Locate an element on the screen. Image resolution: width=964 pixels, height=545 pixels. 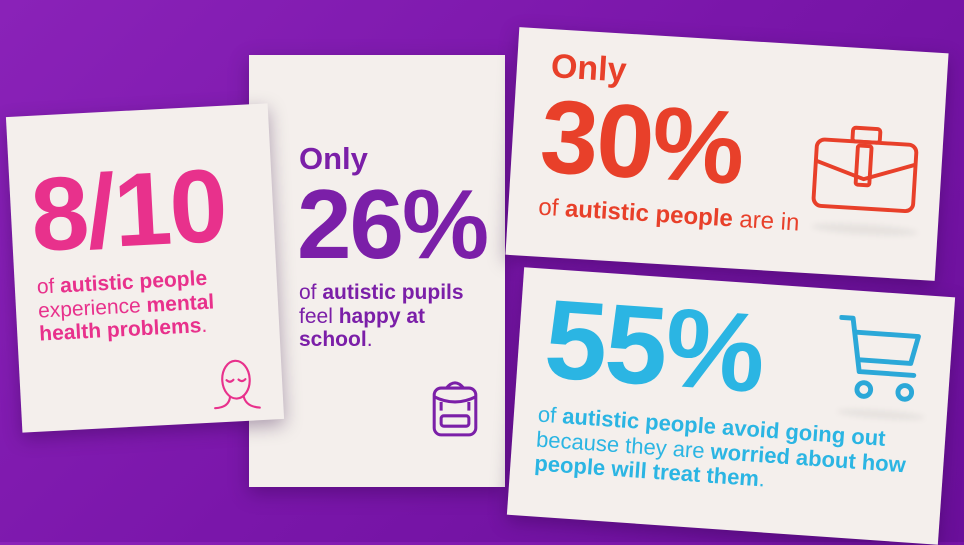
face-icon is located at coordinates (237, 384).